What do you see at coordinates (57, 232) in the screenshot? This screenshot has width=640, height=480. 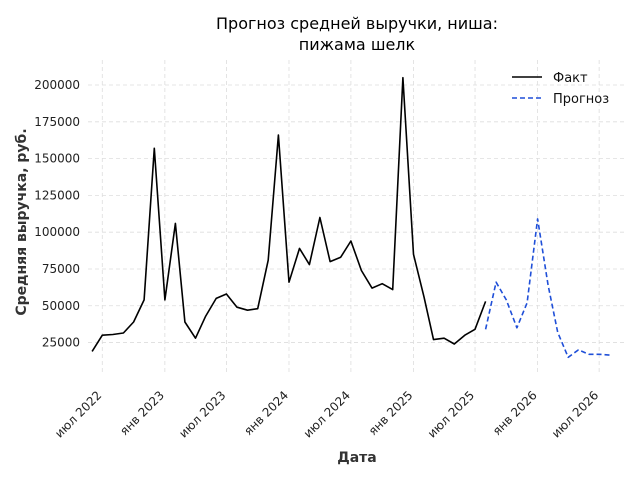 I see `y-tick-label: 100000` at bounding box center [57, 232].